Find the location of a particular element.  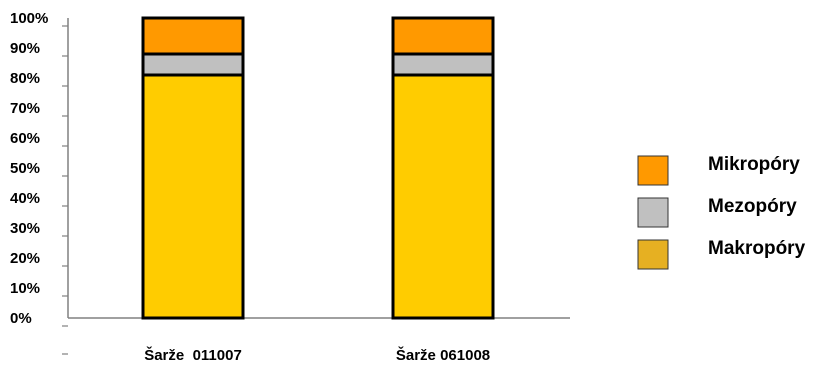

y-tick-label: 0% is located at coordinates (21, 318).